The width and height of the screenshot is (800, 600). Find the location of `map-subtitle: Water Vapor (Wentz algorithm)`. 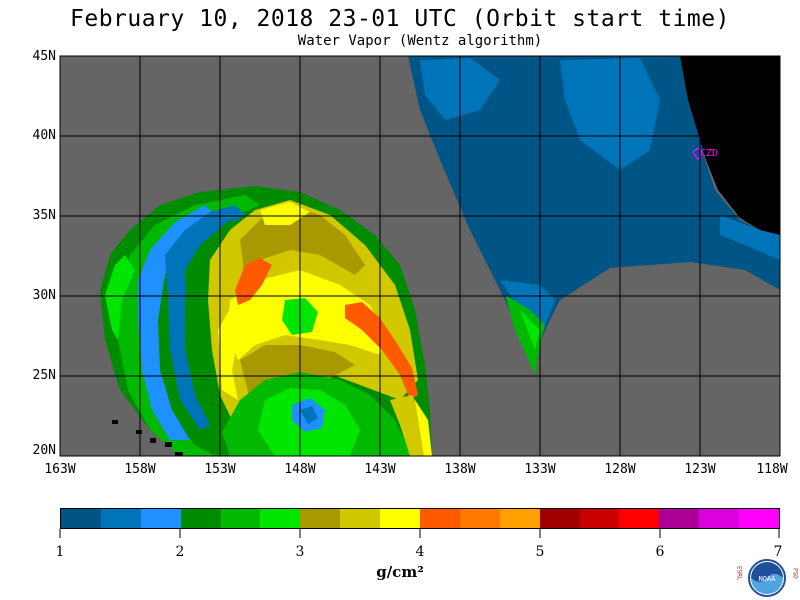

map-subtitle: Water Vapor (Wentz algorithm) is located at coordinates (420, 41).